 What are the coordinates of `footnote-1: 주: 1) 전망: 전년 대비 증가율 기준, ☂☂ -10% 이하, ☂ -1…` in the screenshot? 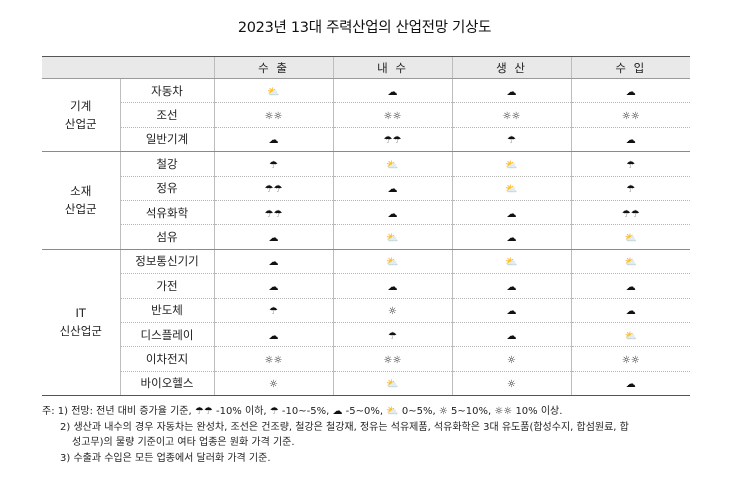 It's located at (302, 411).